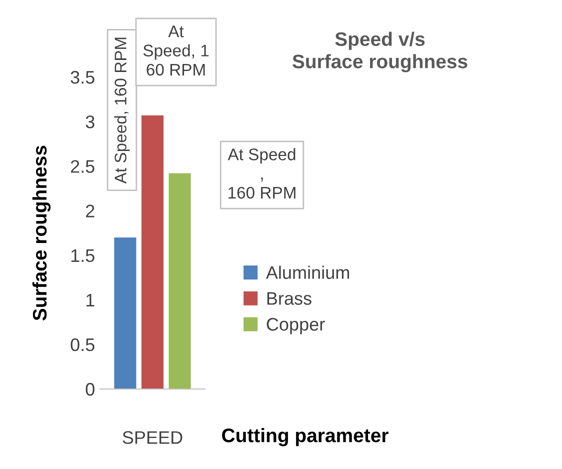 The height and width of the screenshot is (469, 562). Describe the element at coordinates (308, 272) in the screenshot. I see `legend-label: Aluminium` at that location.